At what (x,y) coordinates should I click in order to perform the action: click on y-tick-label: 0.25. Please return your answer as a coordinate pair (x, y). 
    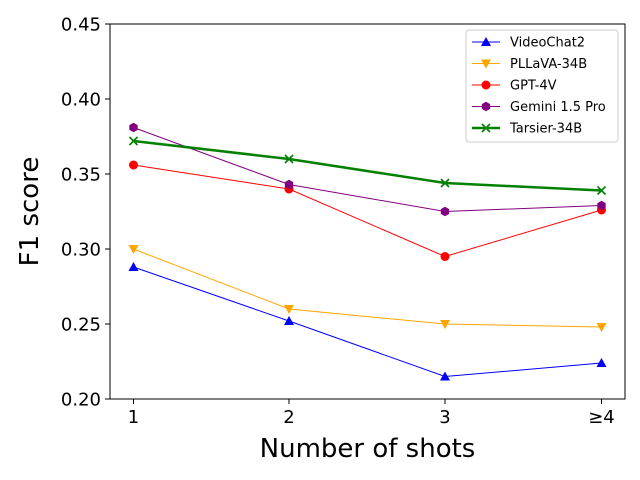
    Looking at the image, I should click on (81, 325).